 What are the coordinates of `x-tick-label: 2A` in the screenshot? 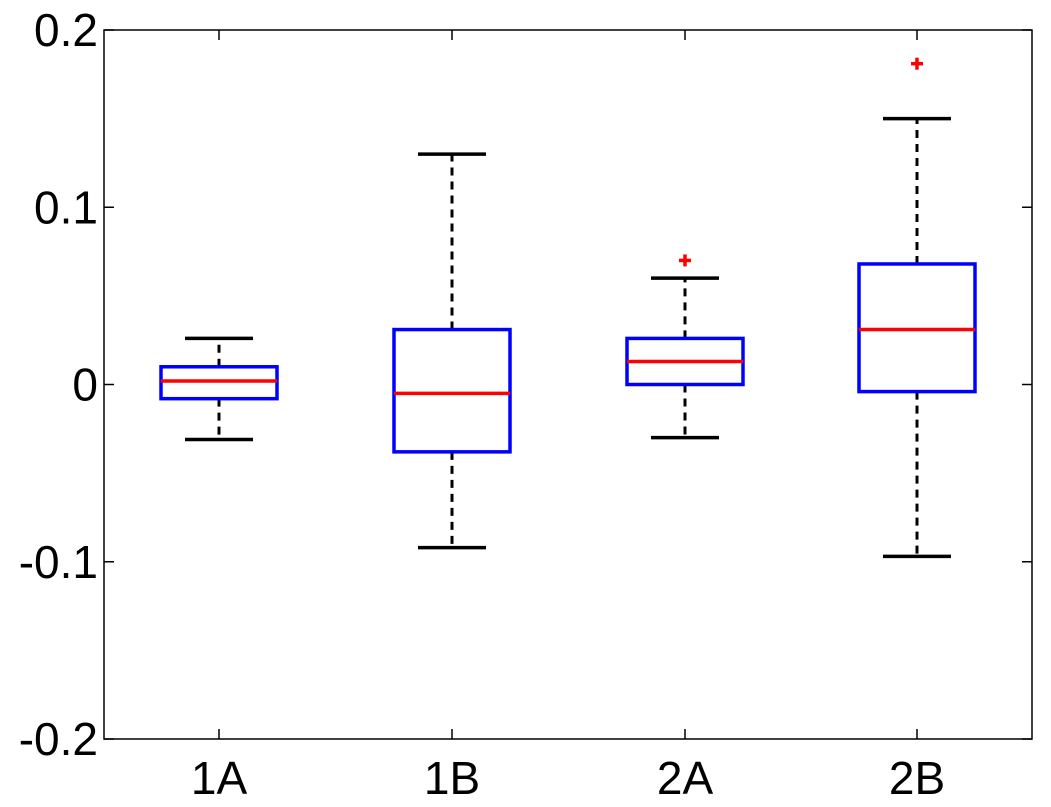 It's located at (685, 778).